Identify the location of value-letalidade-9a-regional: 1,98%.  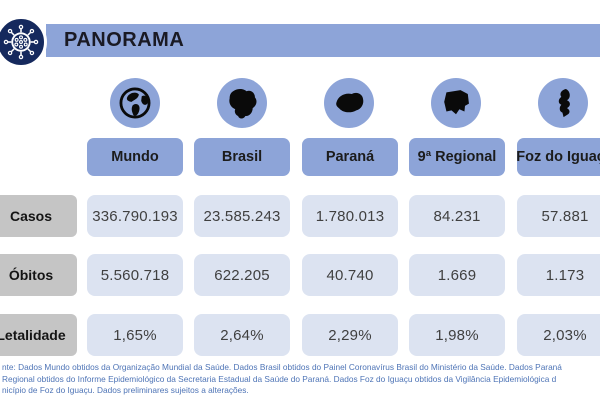
(457, 335).